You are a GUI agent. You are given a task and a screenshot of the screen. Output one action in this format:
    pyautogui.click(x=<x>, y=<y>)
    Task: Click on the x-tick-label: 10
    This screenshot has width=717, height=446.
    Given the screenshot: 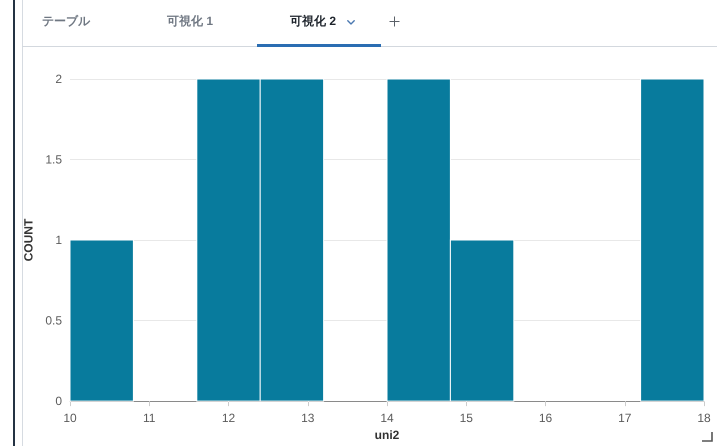 What is the action you would take?
    pyautogui.click(x=70, y=418)
    